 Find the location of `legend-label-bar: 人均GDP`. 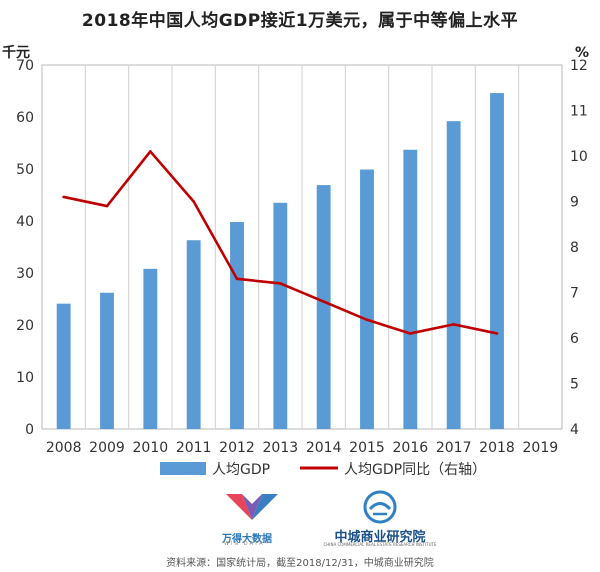

legend-label-bar: 人均GDP is located at coordinates (241, 470).